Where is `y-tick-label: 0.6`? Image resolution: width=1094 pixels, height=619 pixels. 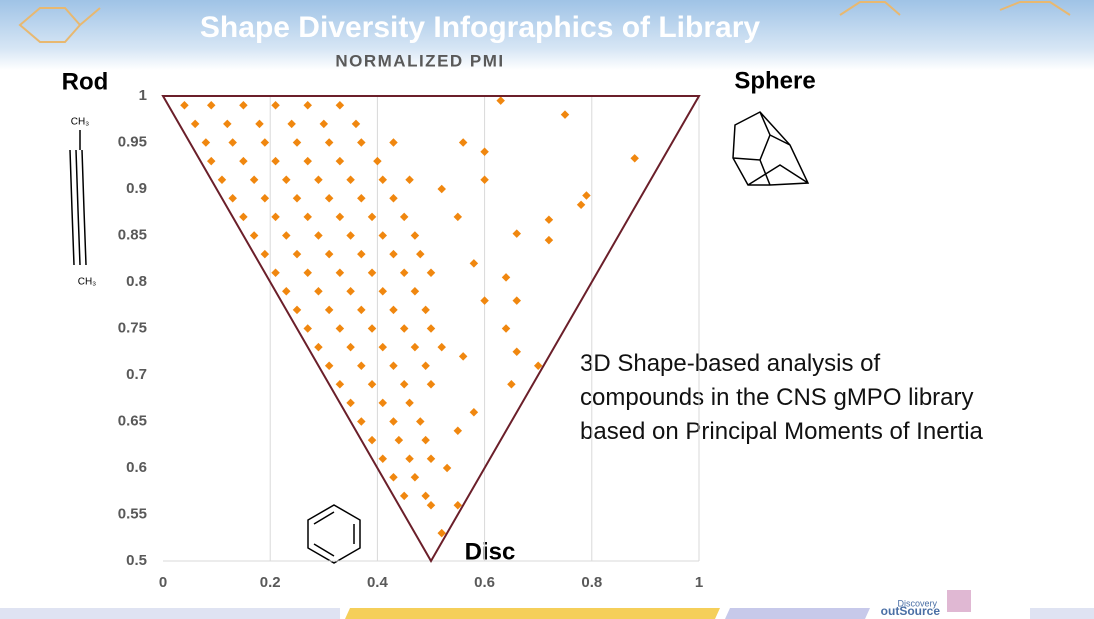
y-tick-label: 0.6 is located at coordinates (136, 467).